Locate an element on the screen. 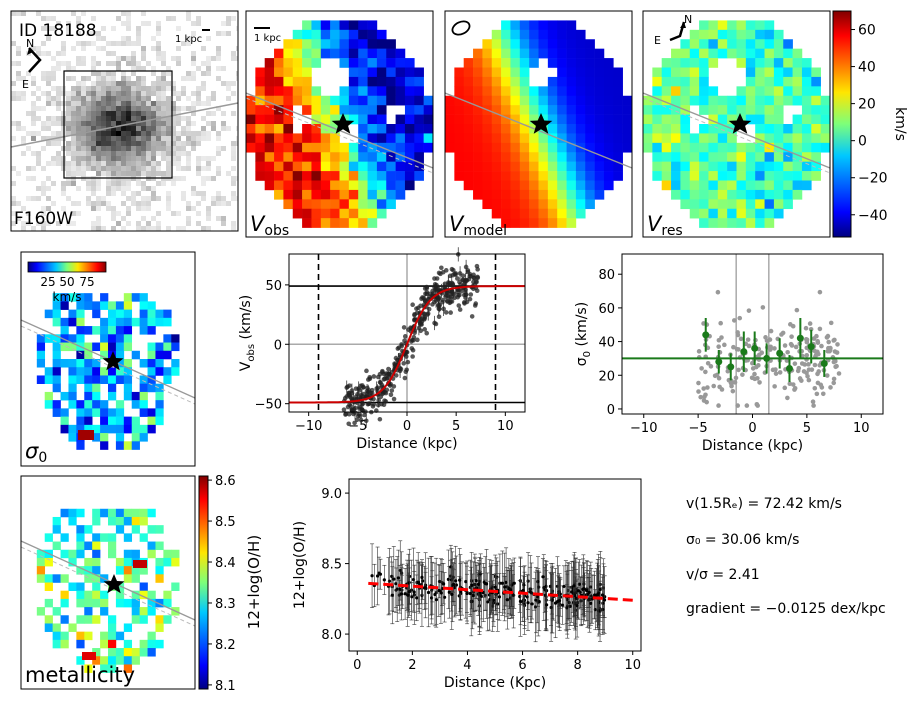  vobs-map-pixels is located at coordinates (339, 124).